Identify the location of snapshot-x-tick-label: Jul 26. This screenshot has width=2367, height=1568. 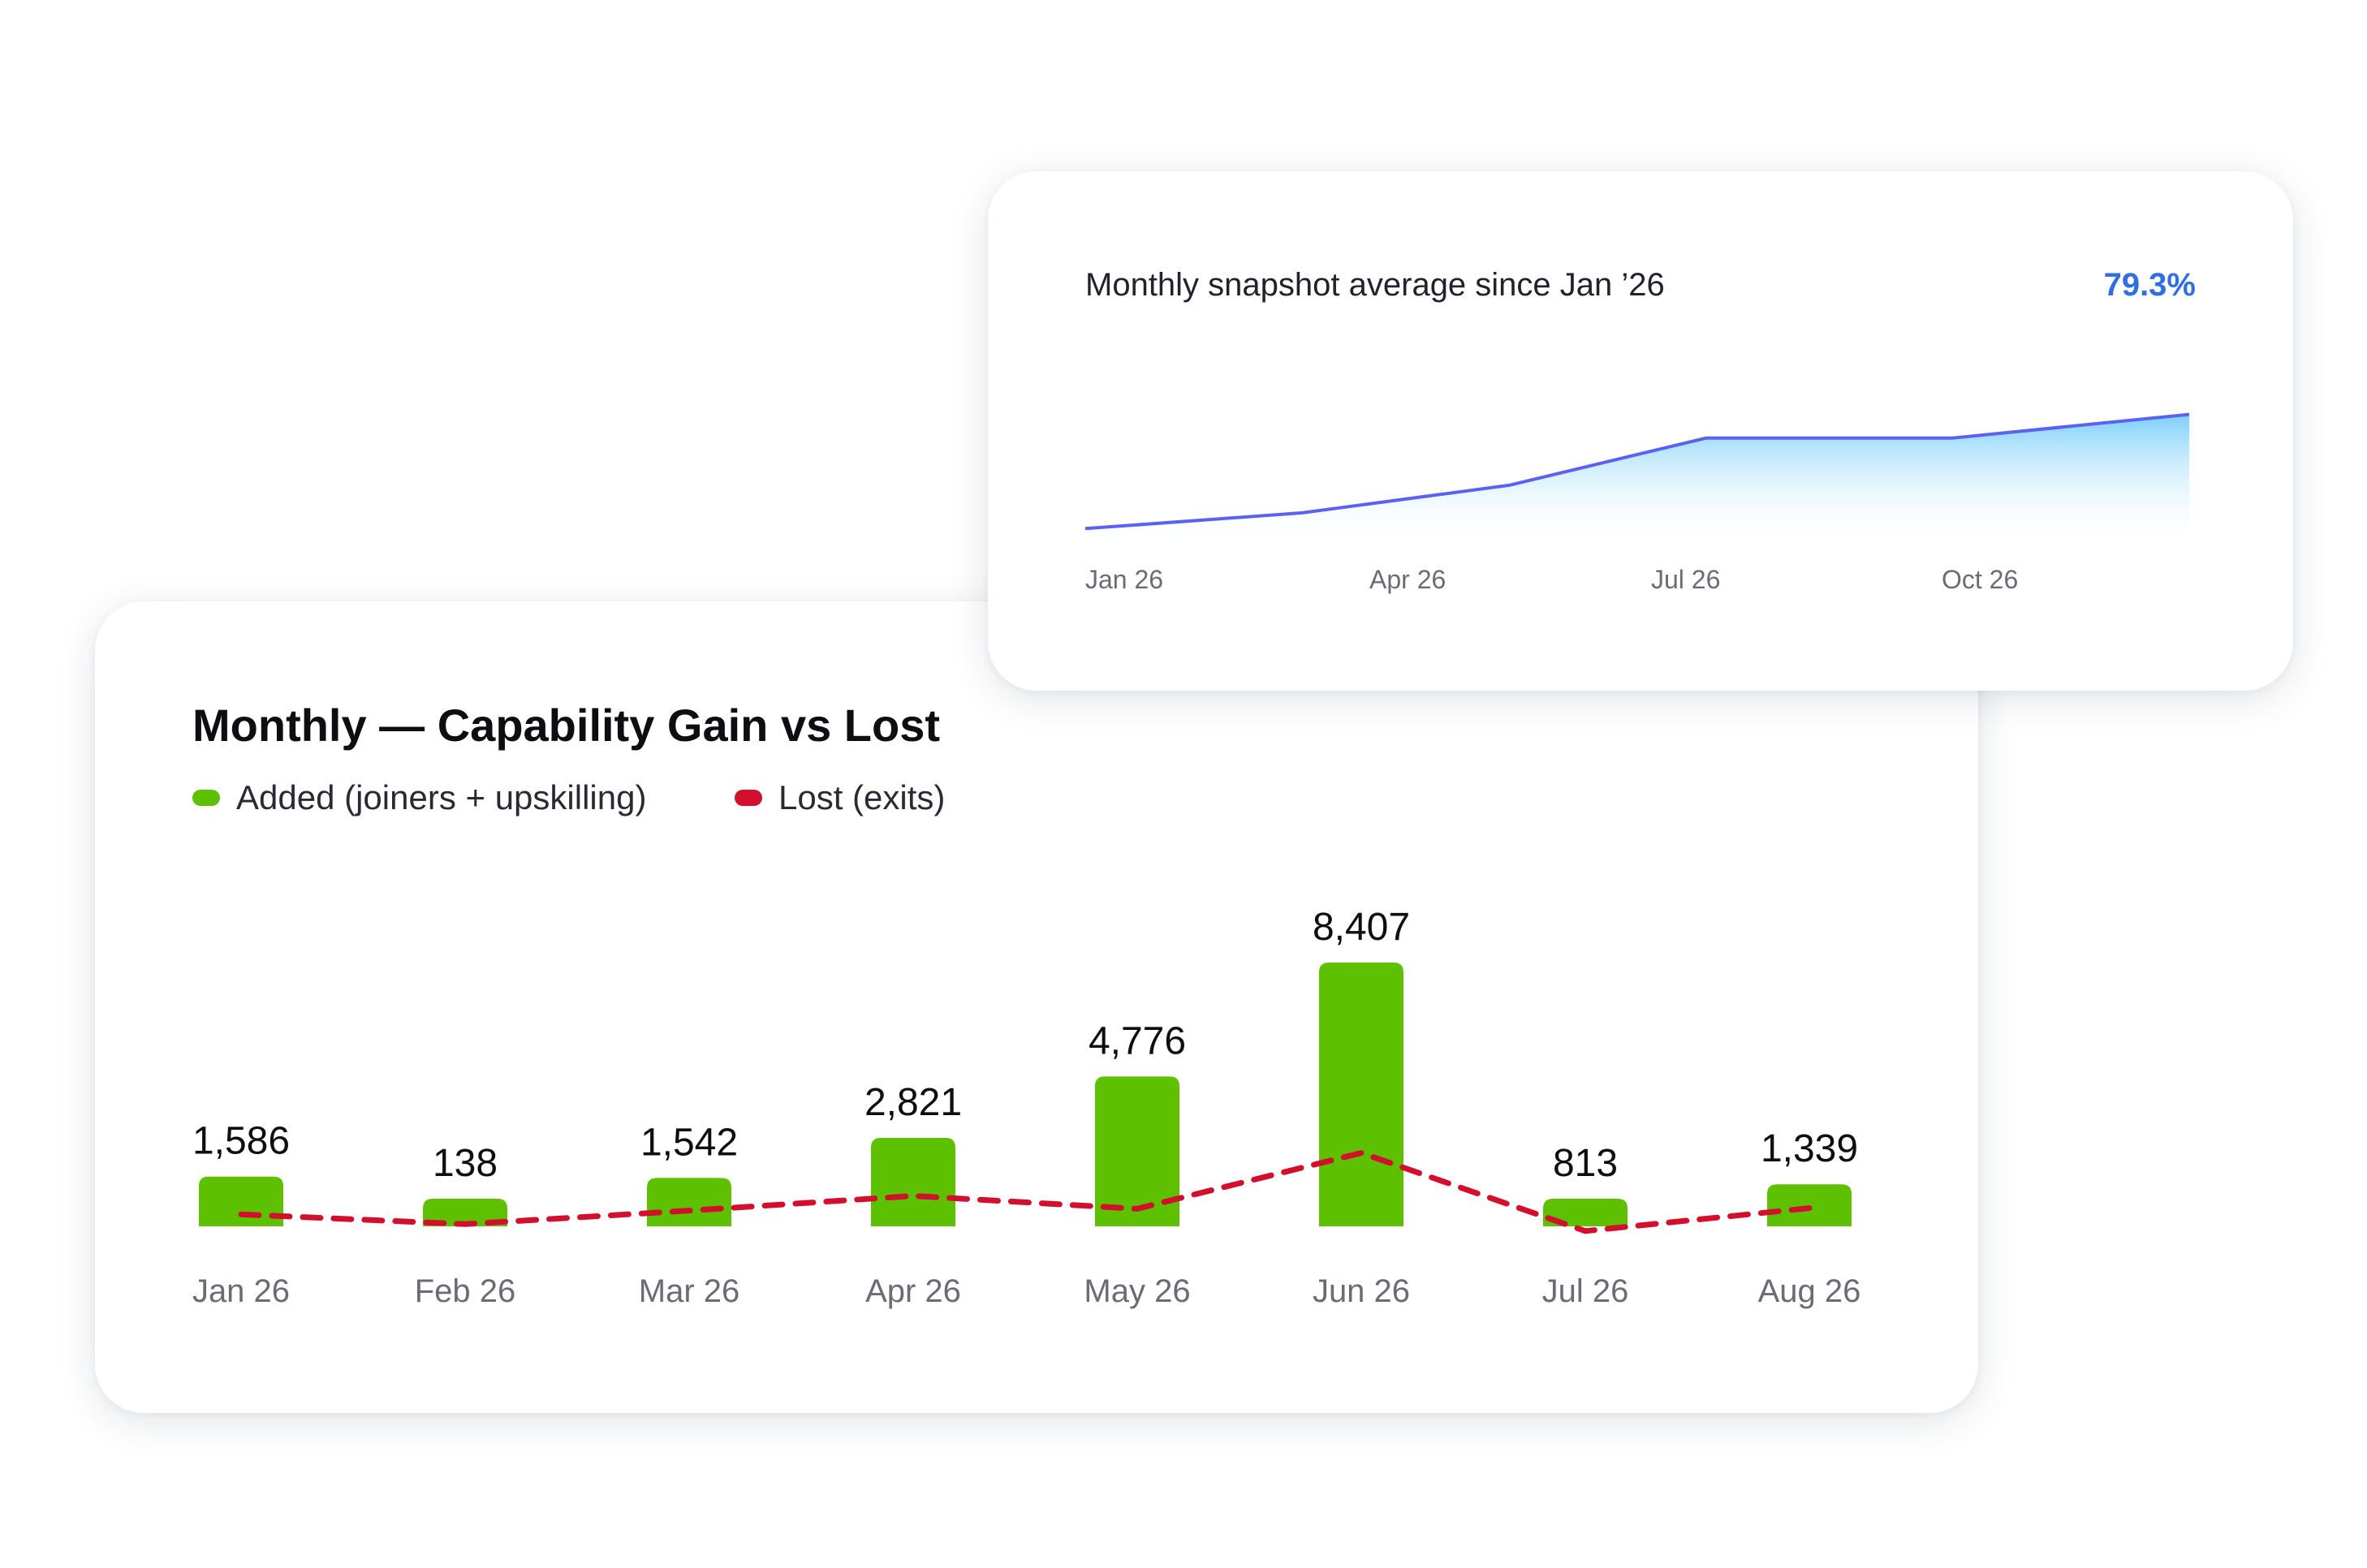
(1686, 580).